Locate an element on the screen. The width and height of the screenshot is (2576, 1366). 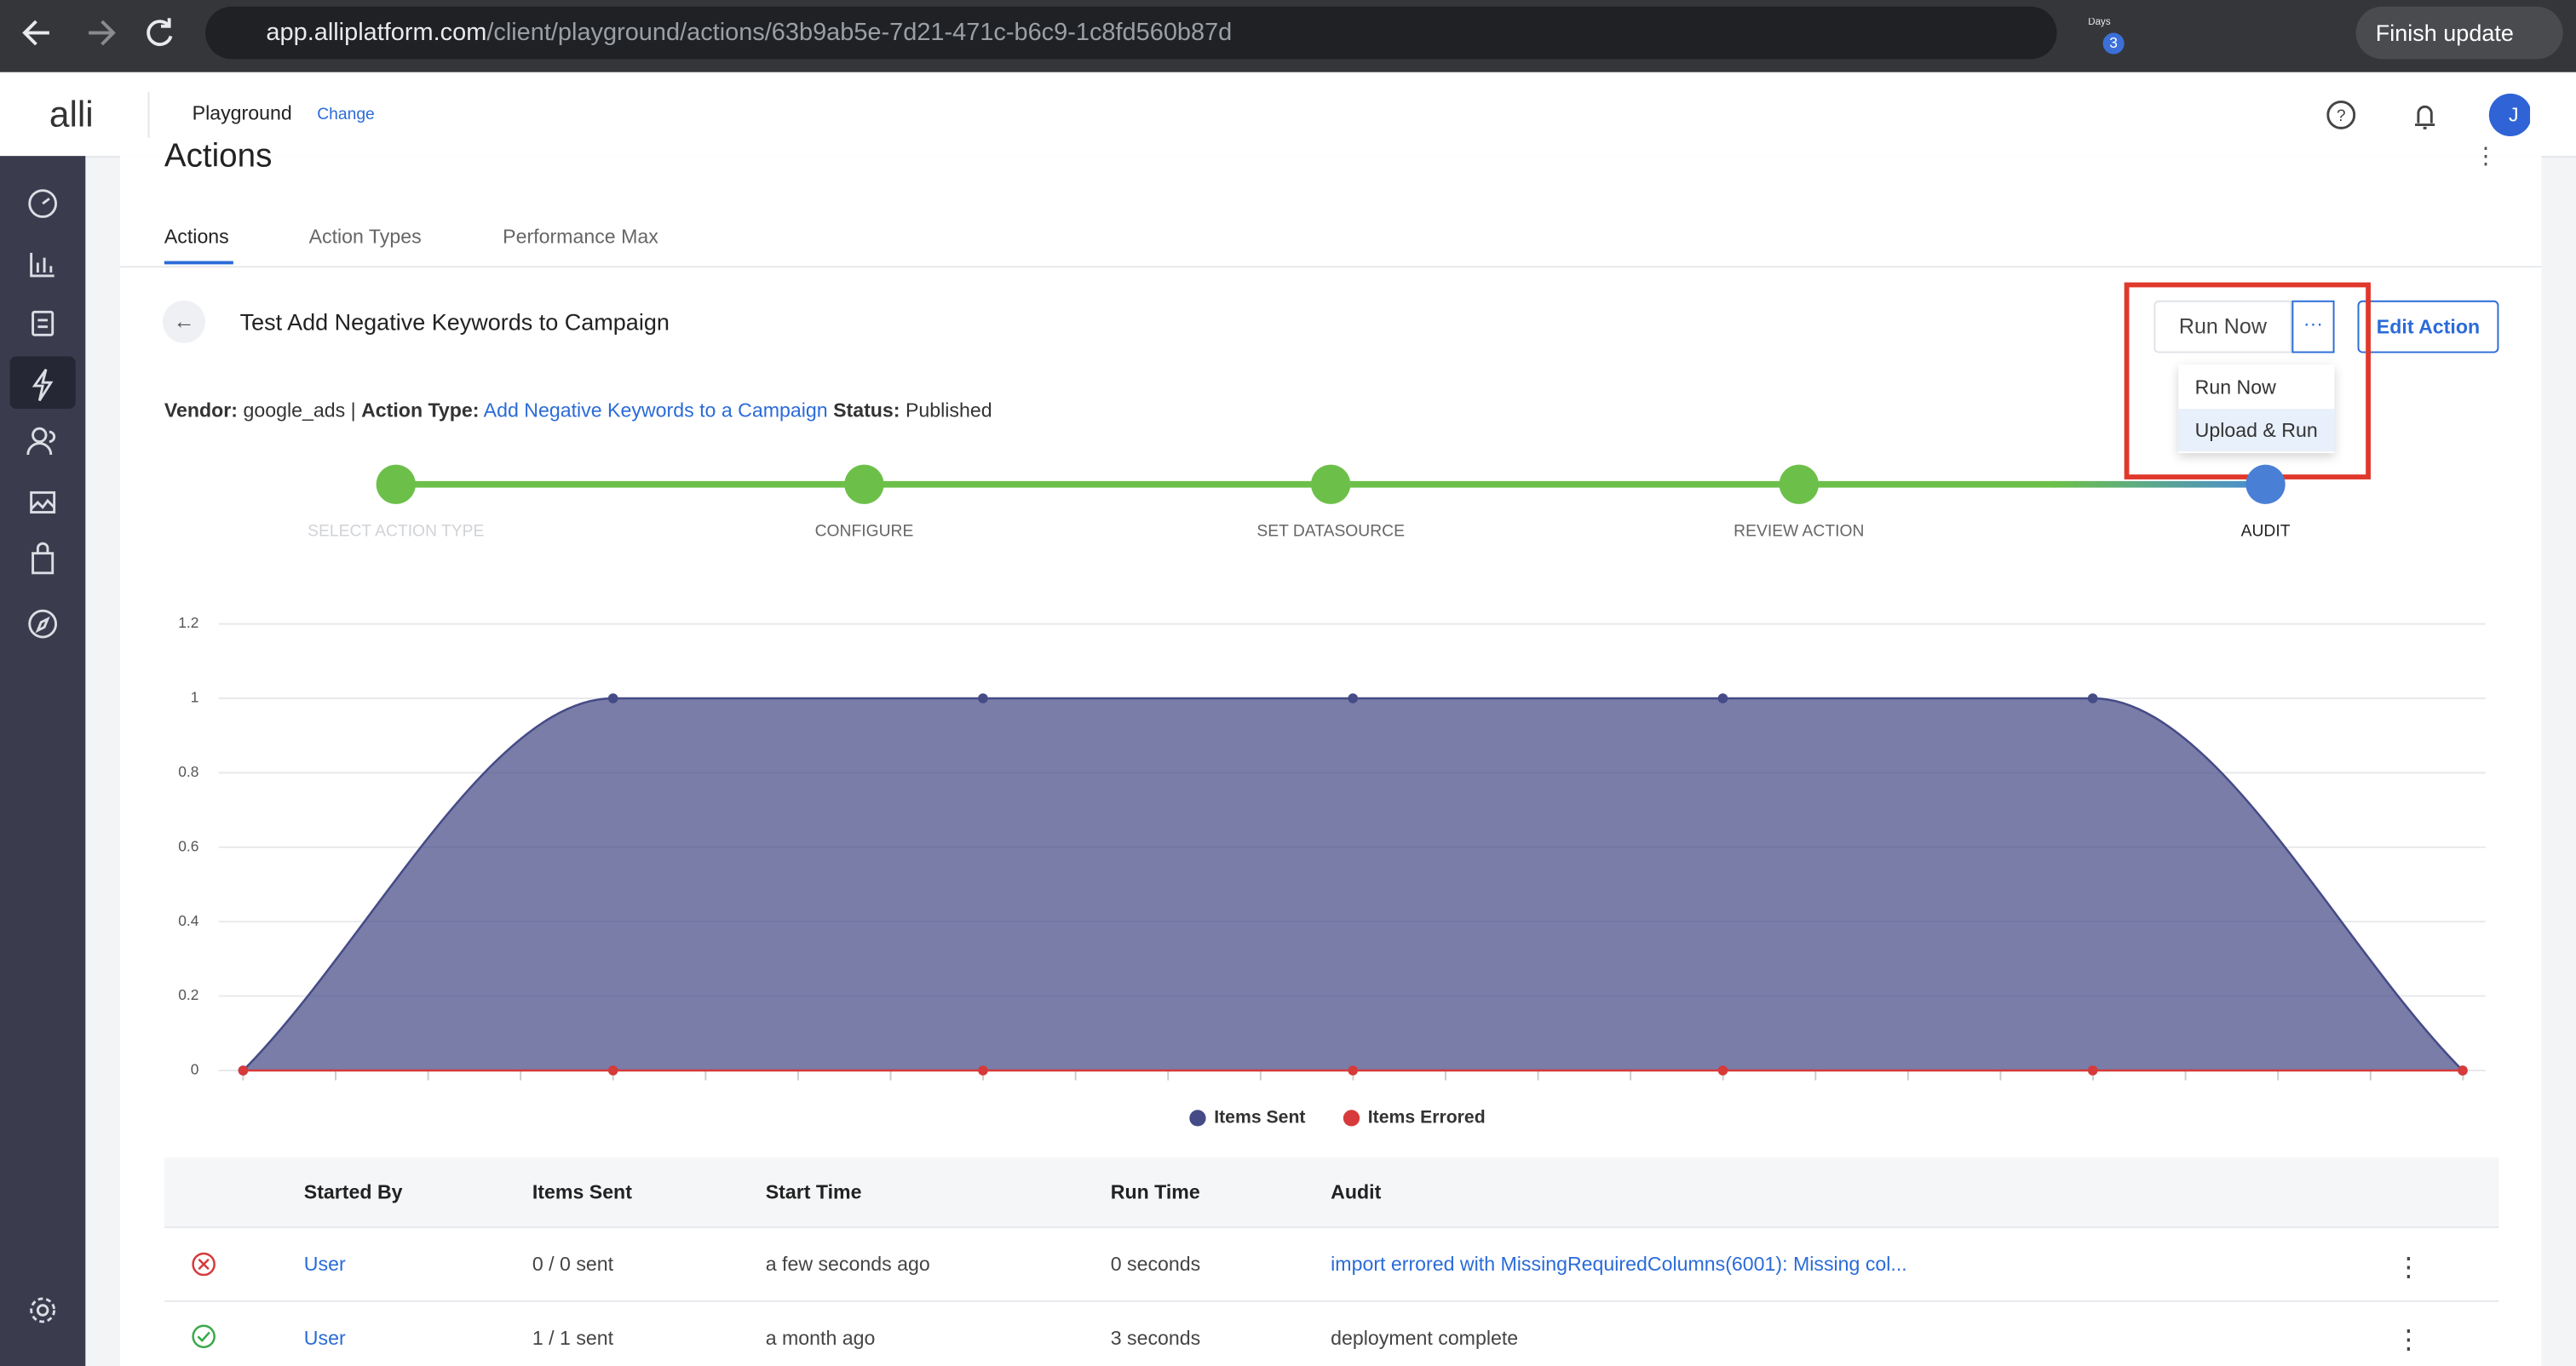
label: Status: is located at coordinates (867, 411).